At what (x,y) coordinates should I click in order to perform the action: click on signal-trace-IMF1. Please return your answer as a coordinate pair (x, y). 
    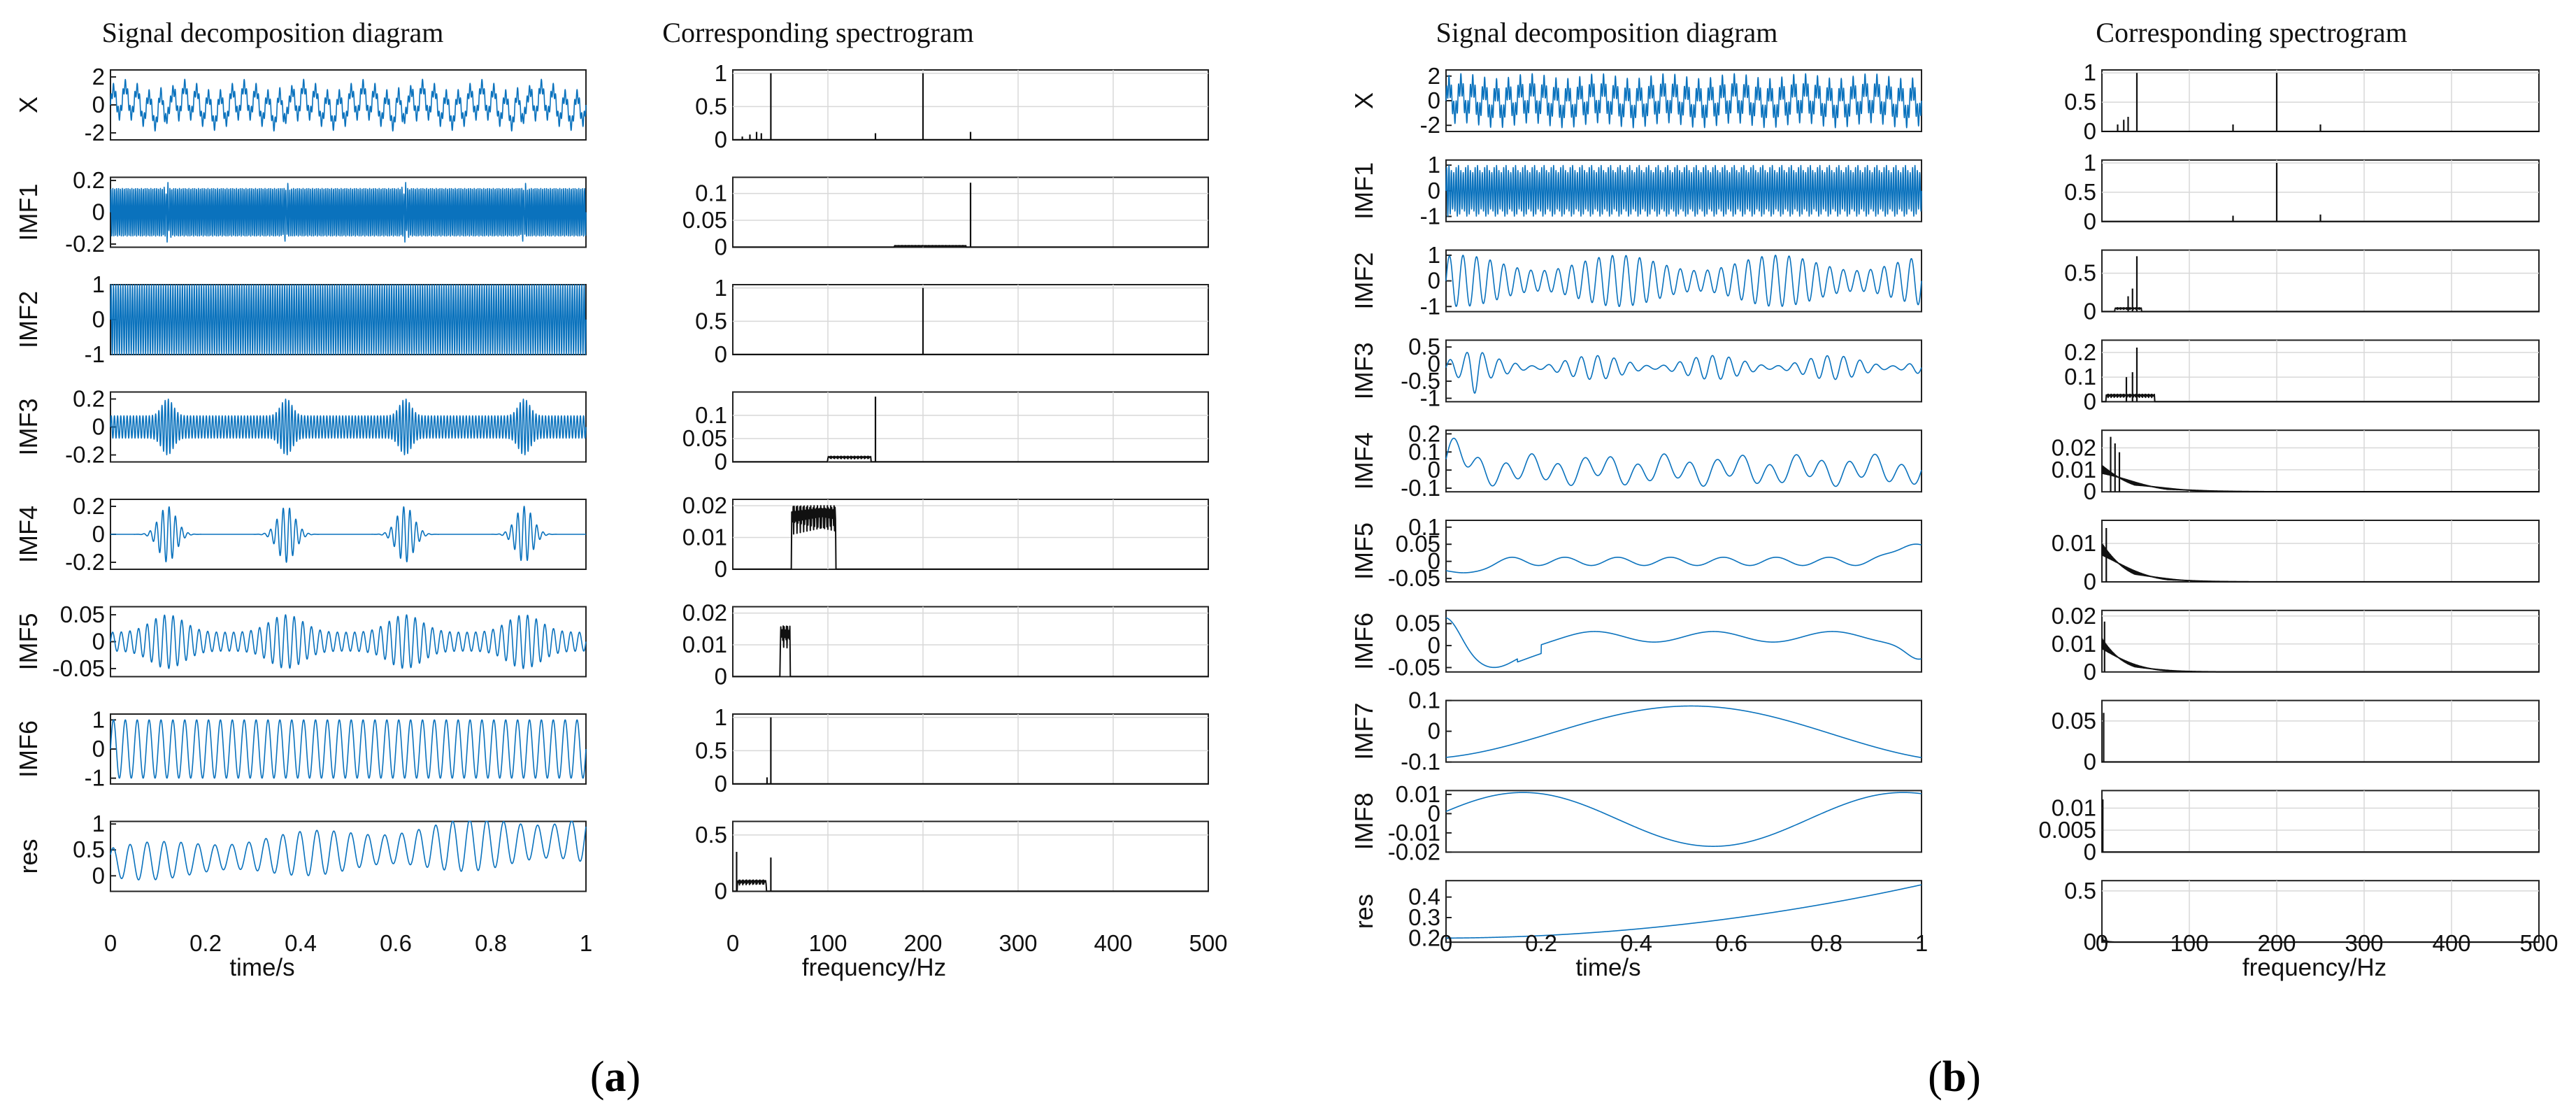
    Looking at the image, I should click on (348, 212).